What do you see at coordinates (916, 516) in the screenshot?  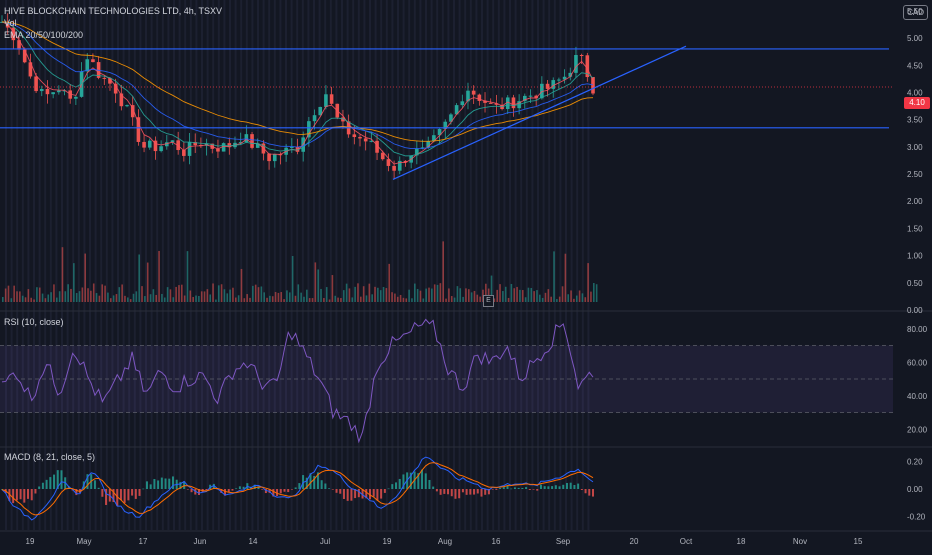 I see `macd-axis-label: -0.20` at bounding box center [916, 516].